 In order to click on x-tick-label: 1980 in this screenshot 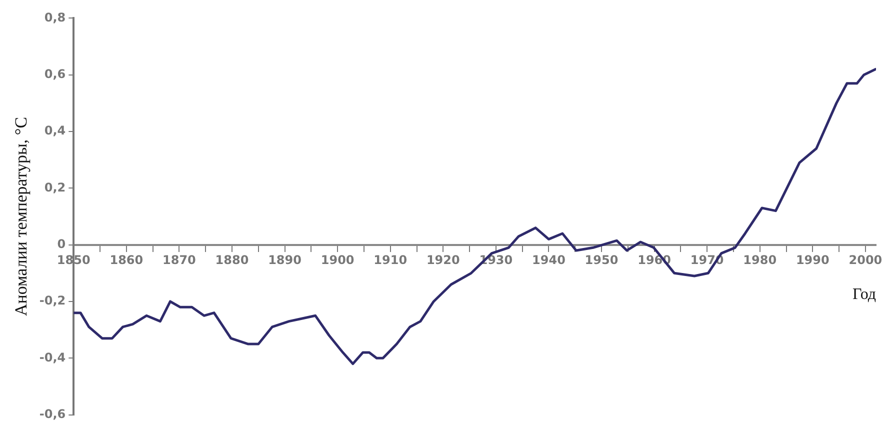, I will do `click(760, 260)`.